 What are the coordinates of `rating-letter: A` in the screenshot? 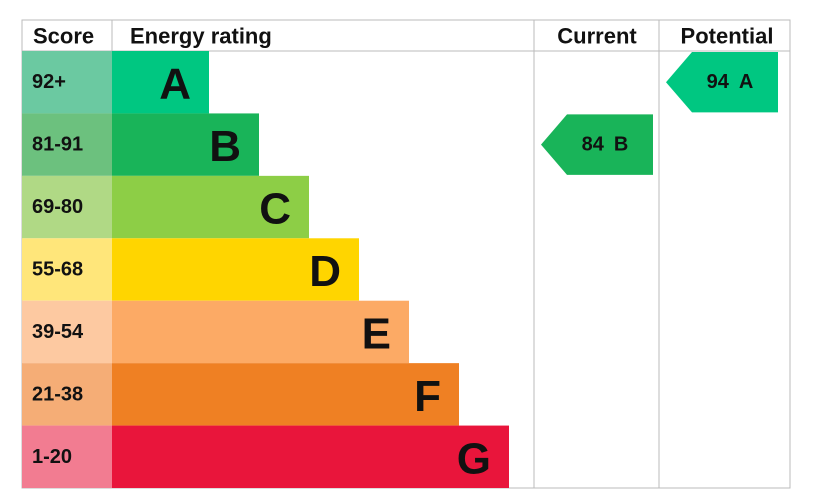 It's located at (175, 84).